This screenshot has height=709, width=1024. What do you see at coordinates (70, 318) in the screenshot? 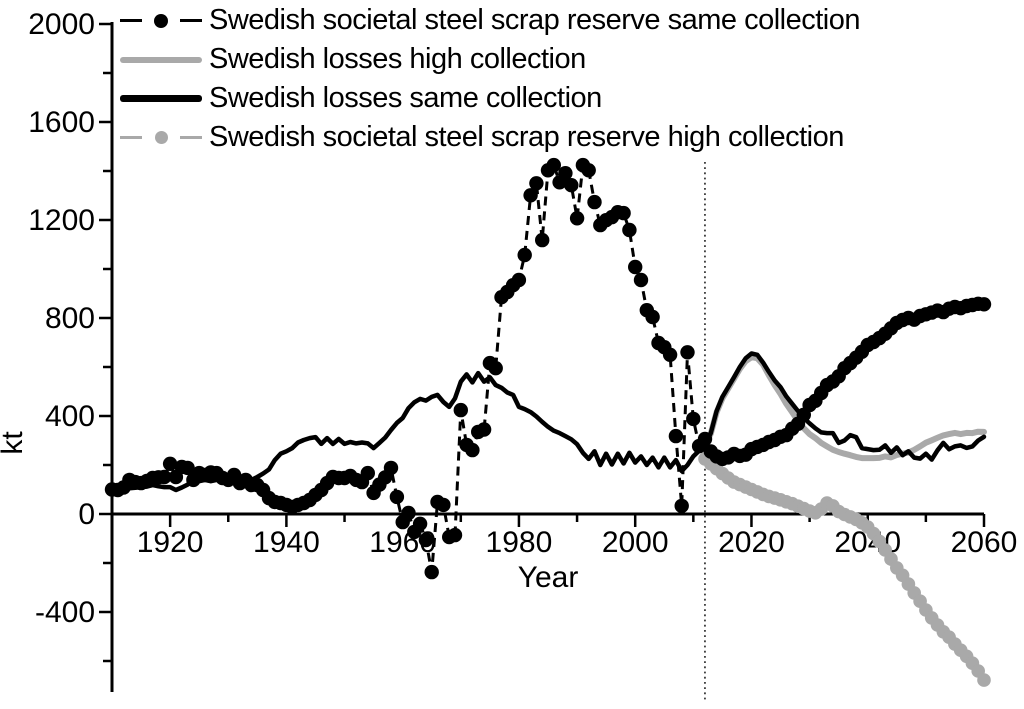
I see `y-tick-label: 800` at bounding box center [70, 318].